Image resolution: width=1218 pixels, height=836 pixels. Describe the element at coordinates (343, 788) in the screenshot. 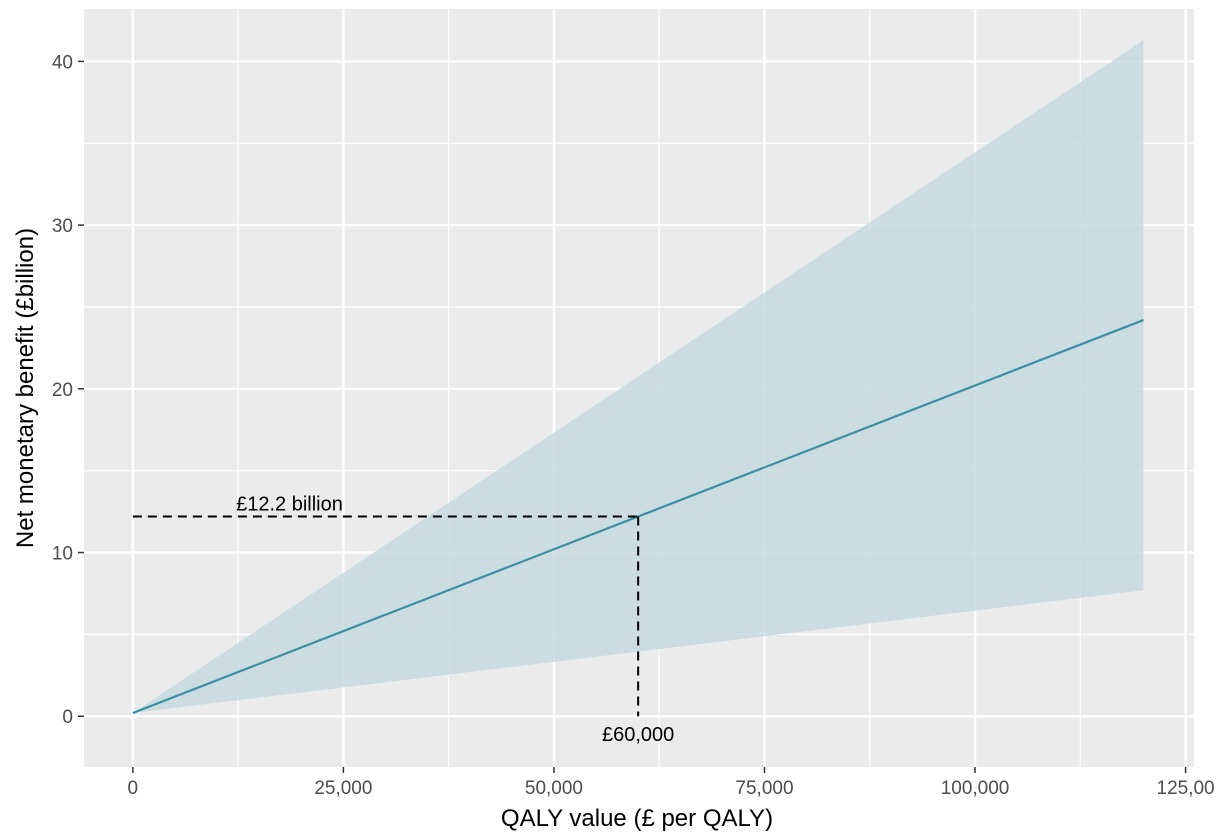

I see `x-tick-label: 25,000` at that location.